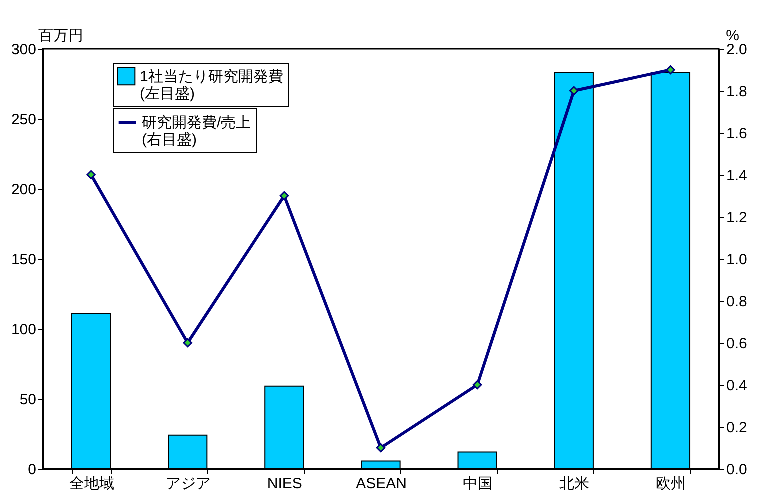 The height and width of the screenshot is (504, 769). Describe the element at coordinates (23, 190) in the screenshot. I see `y-tick-label: 200` at that location.